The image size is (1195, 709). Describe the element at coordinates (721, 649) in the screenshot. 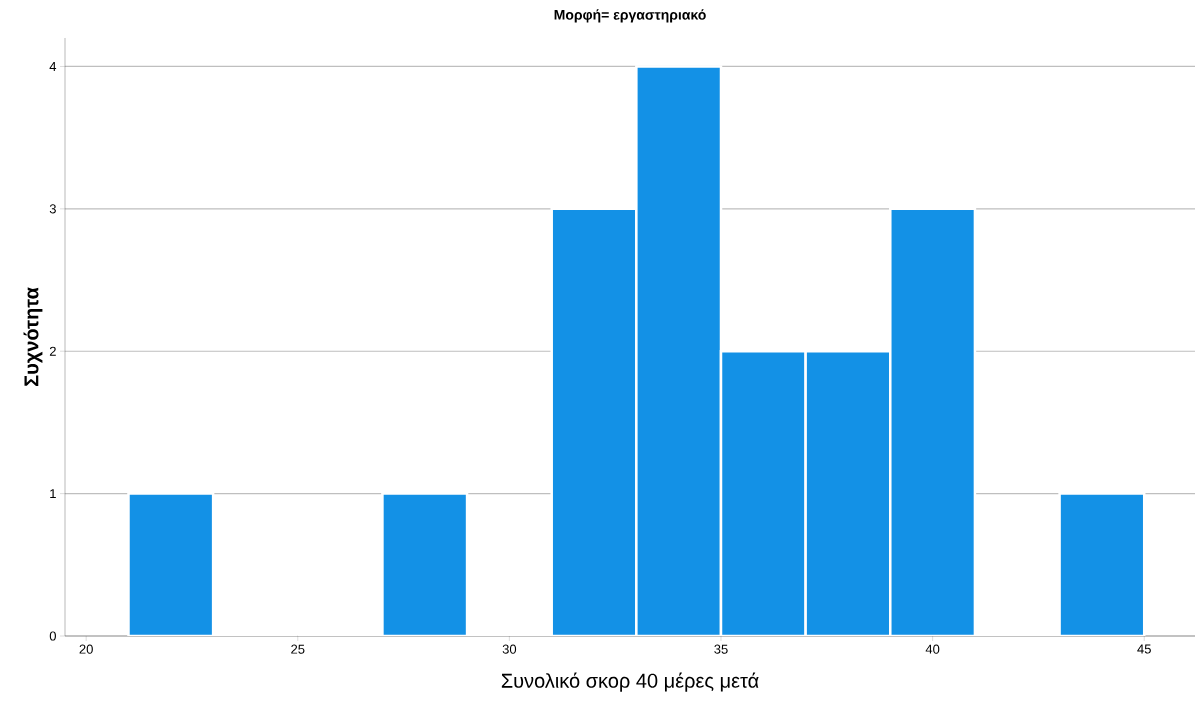

I see `x-tick-label: 35` at that location.